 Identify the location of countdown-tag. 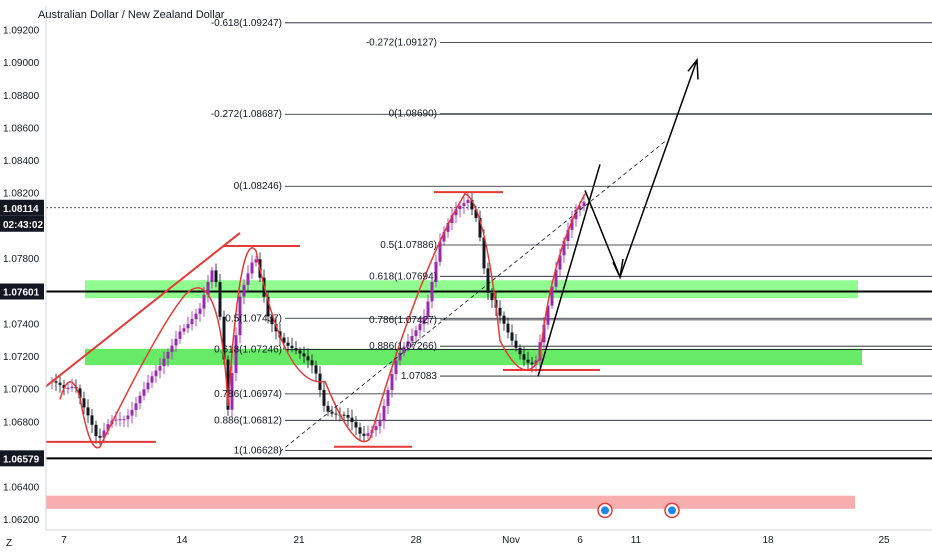
(22, 223).